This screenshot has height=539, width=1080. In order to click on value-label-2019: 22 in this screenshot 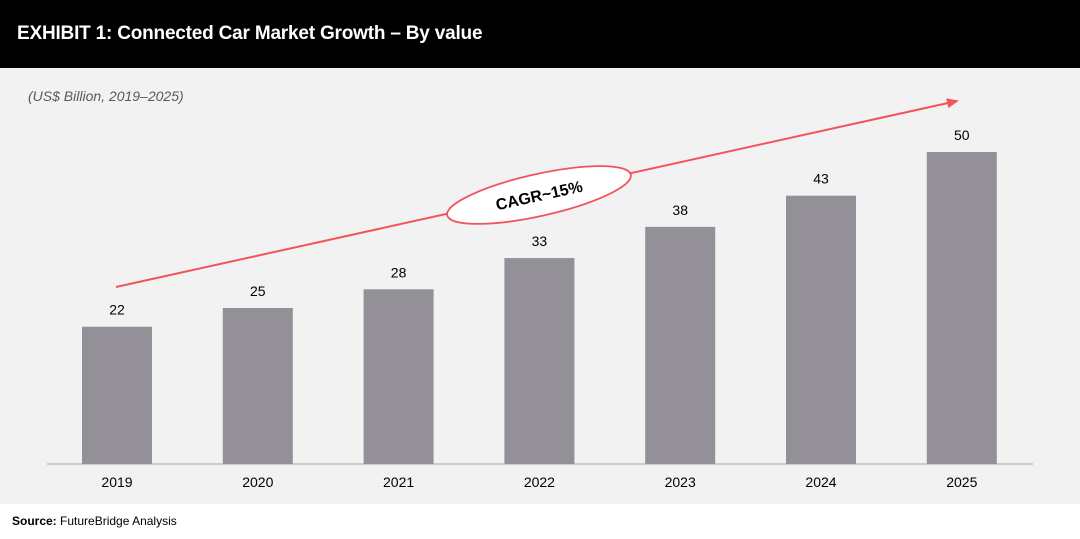, I will do `click(117, 310)`.